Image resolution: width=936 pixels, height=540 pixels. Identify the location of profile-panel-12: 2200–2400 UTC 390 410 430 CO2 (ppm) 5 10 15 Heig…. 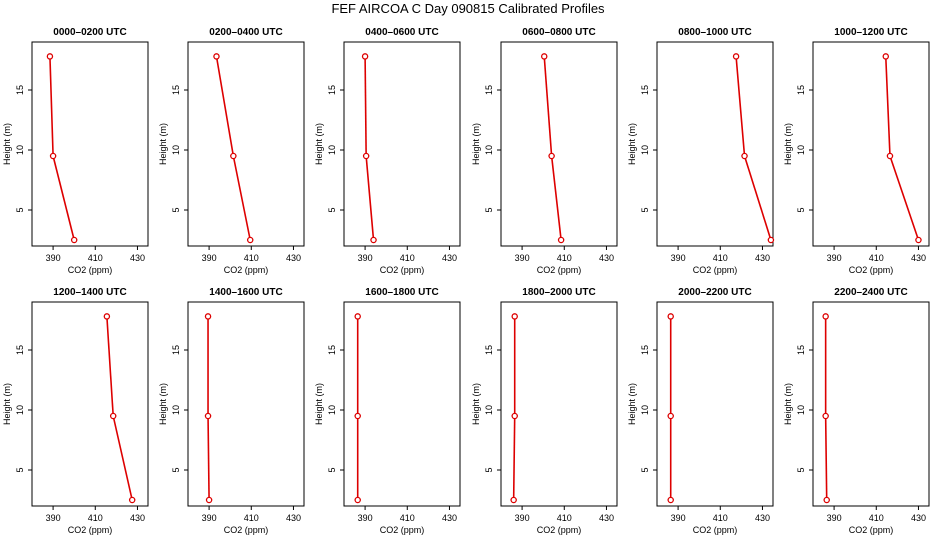
(856, 411).